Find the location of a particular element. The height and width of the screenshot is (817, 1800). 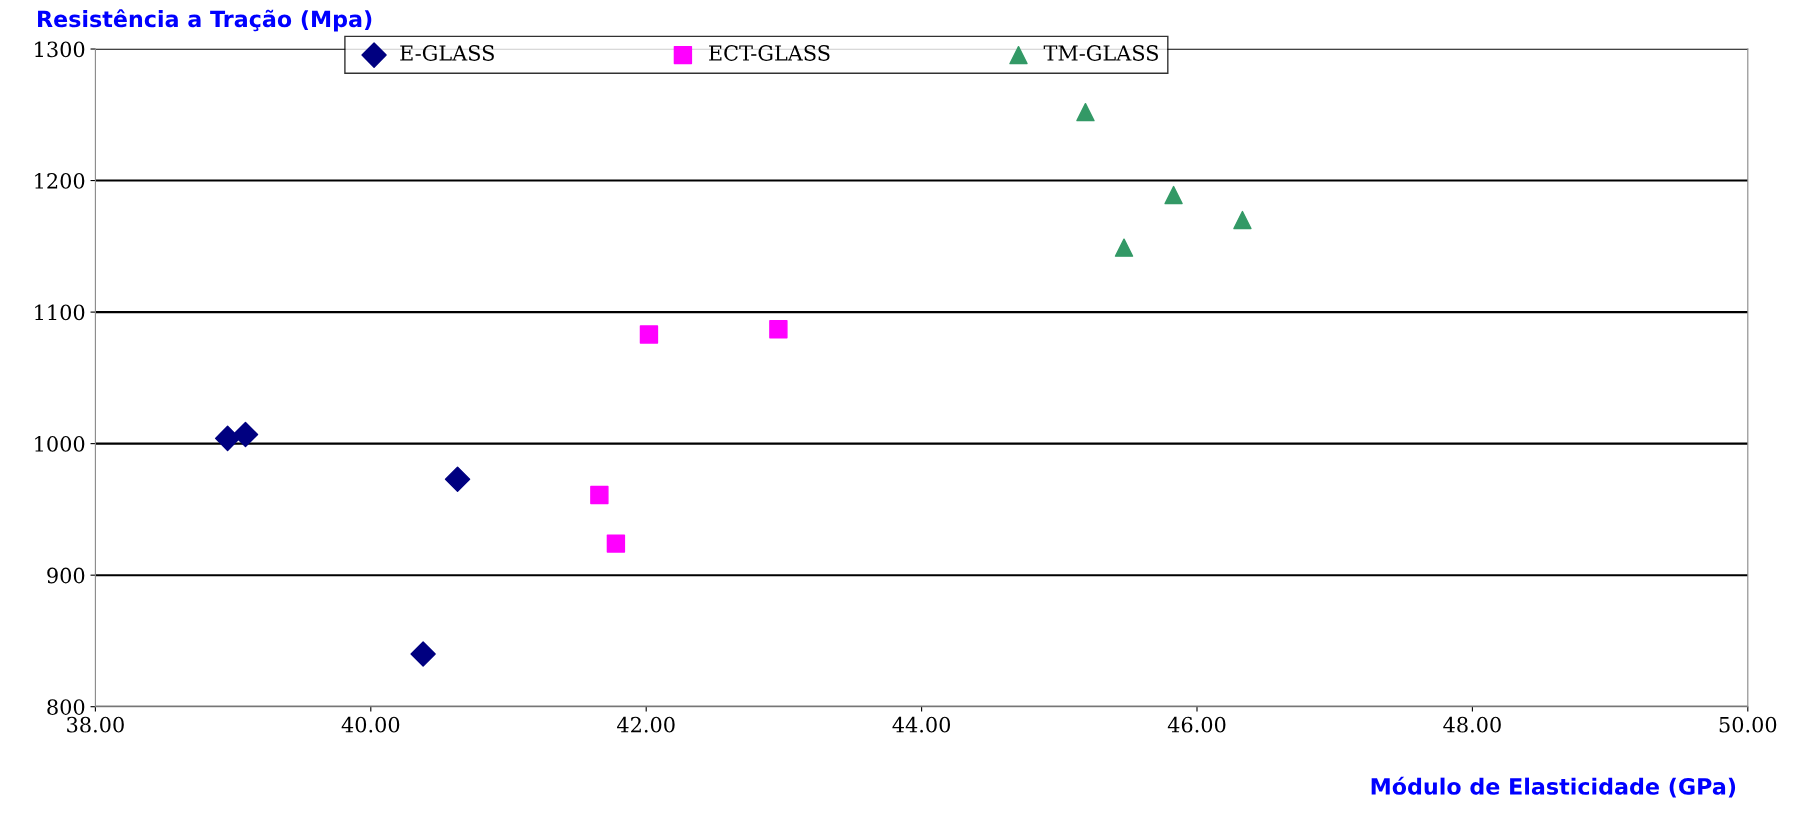

y-tick-label: 1200 is located at coordinates (60, 181).